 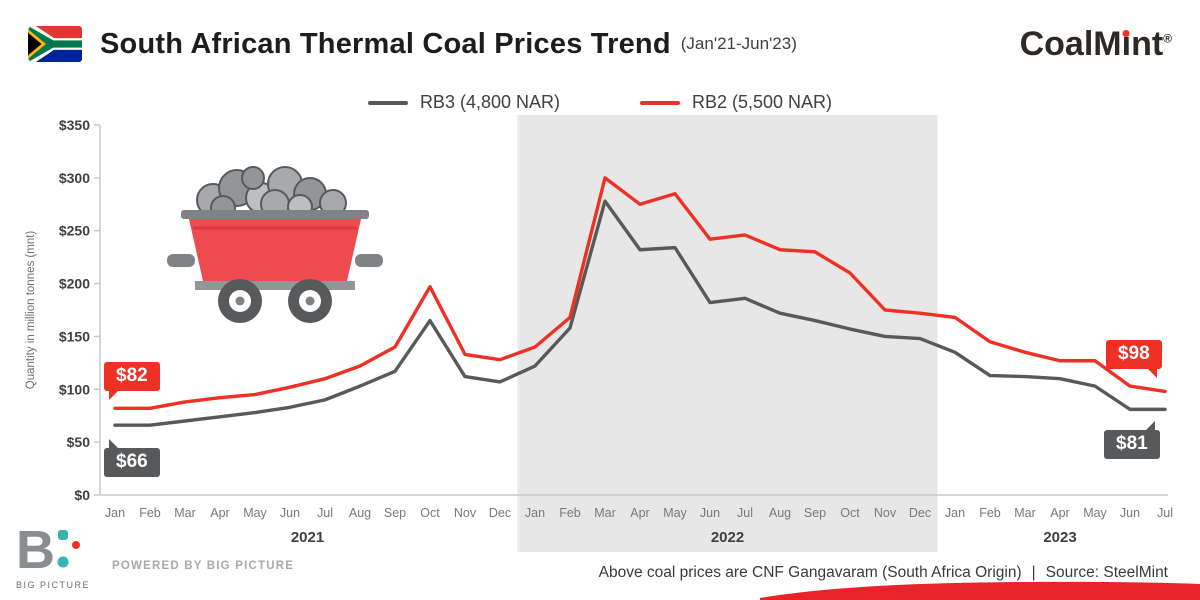 I want to click on coalmint-logo: CoalMınt®, so click(x=1096, y=44).